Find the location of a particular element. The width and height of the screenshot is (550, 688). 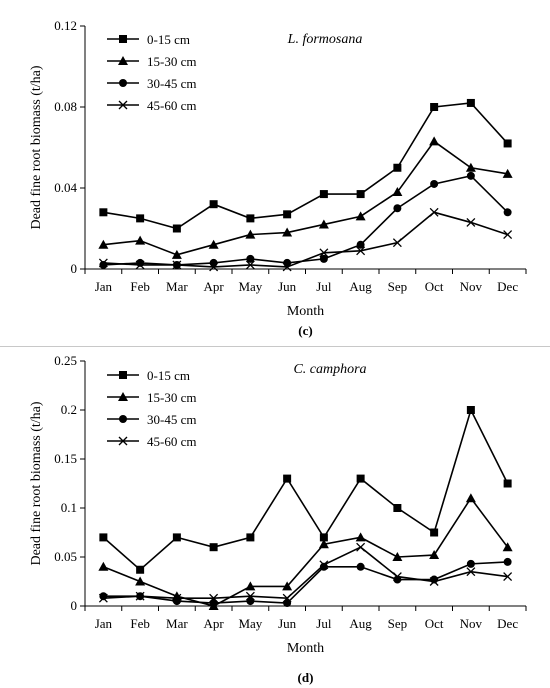

y-tick-label: 0.12 is located at coordinates (65, 25).